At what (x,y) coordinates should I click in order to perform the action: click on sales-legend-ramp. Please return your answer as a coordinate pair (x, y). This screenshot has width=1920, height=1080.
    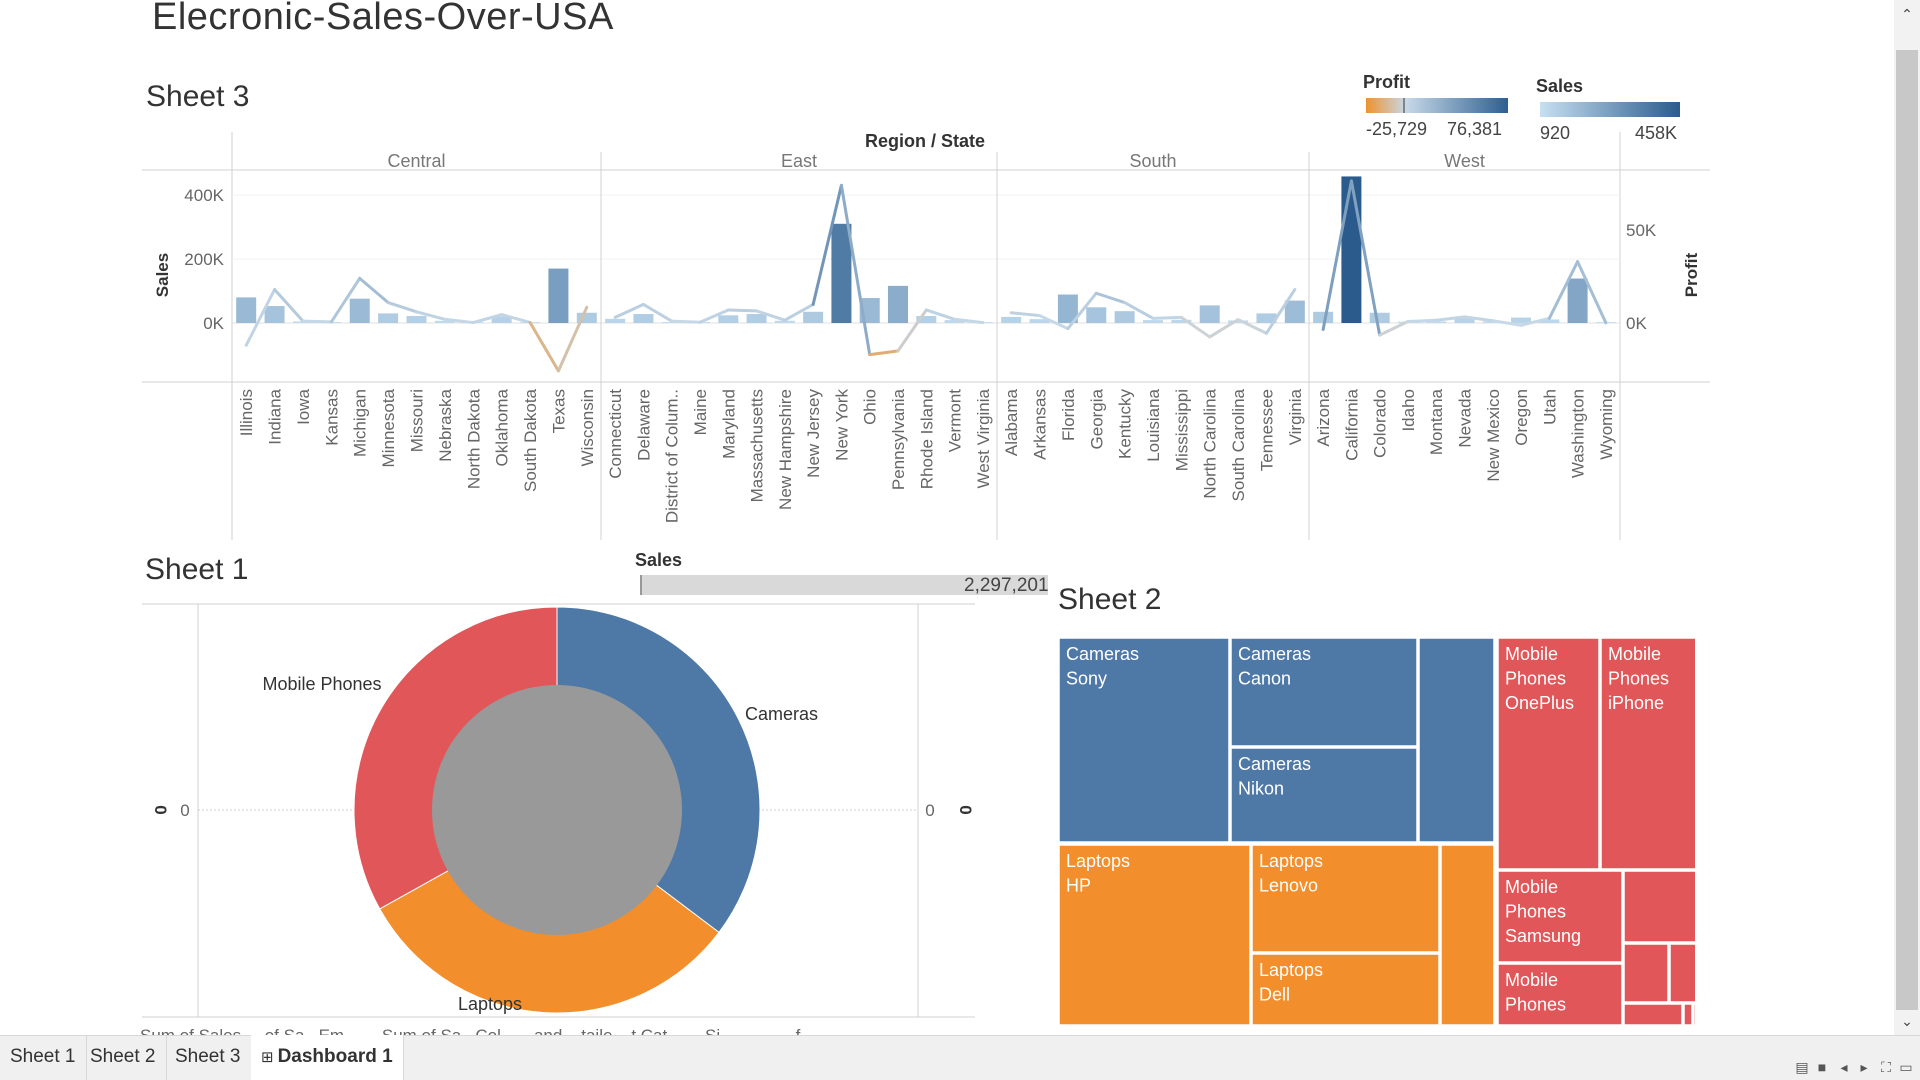
    Looking at the image, I should click on (1610, 109).